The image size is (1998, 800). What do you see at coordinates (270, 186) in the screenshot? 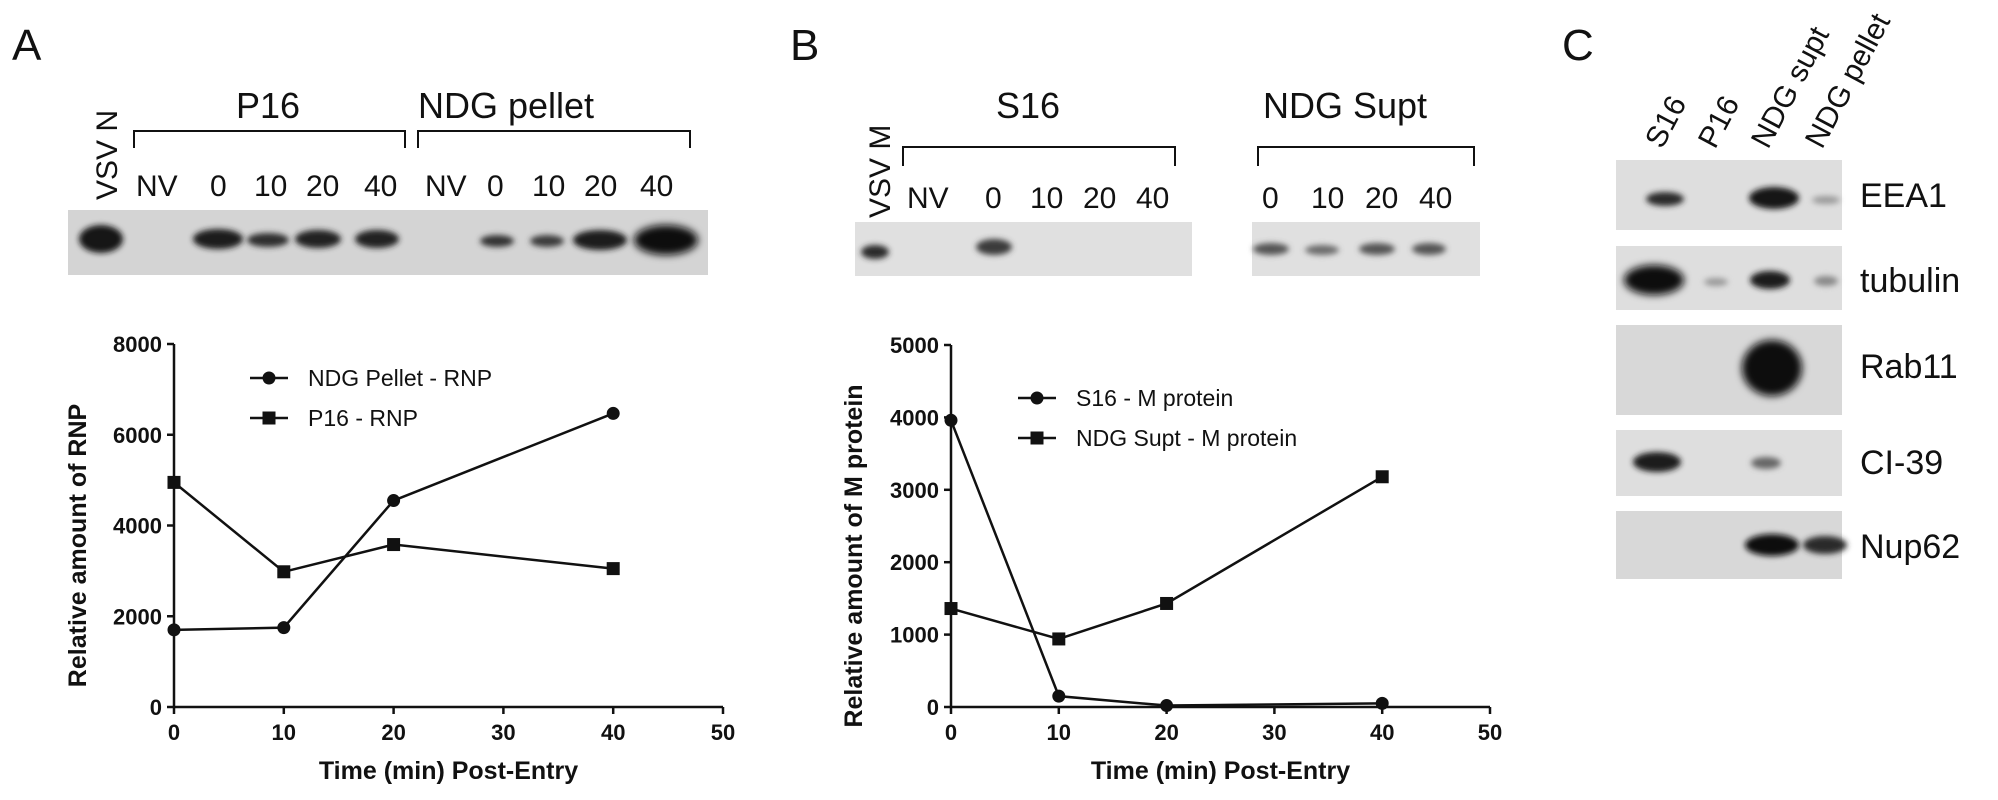
I see `blot-a-lane-label: 10` at bounding box center [270, 186].